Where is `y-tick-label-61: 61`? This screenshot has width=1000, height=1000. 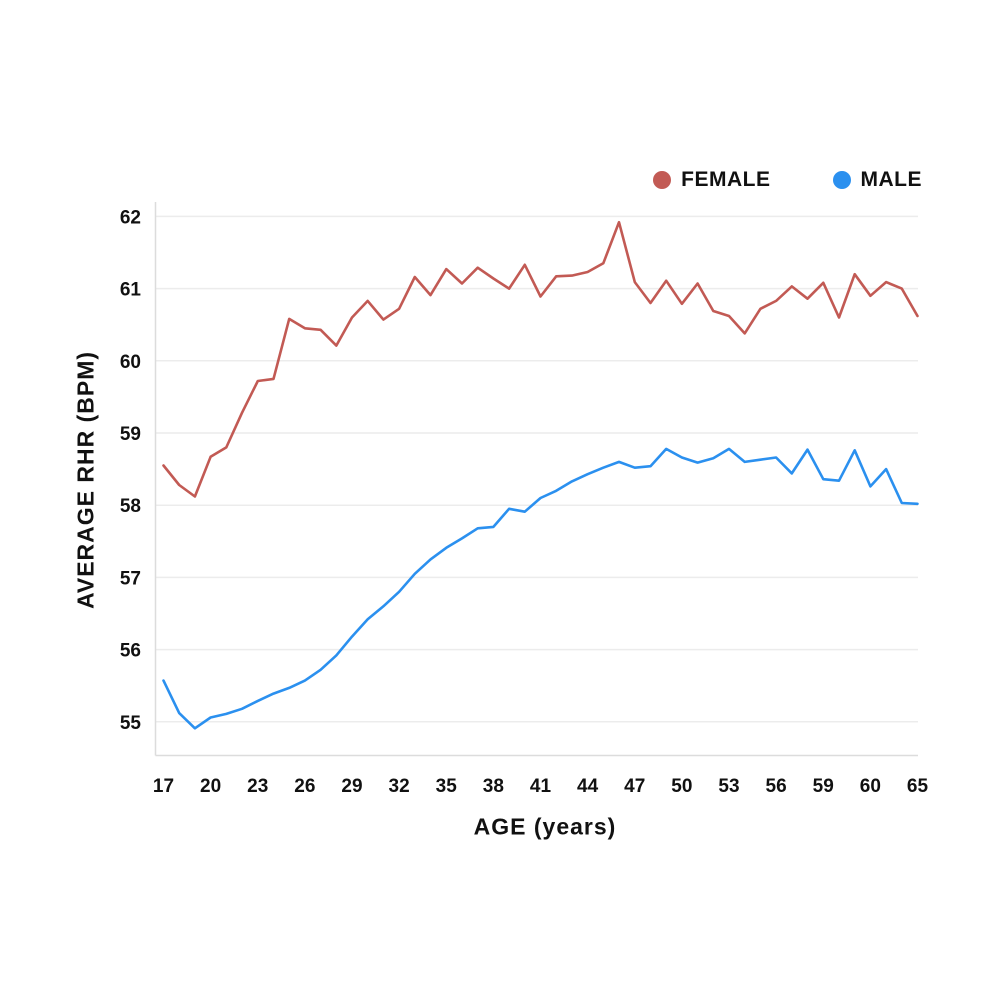 y-tick-label-61: 61 is located at coordinates (131, 290).